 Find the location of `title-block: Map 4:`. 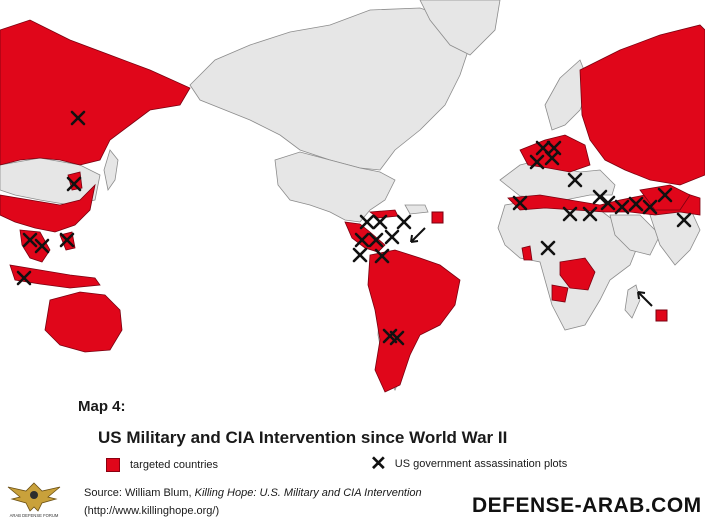

title-block: Map 4: is located at coordinates (102, 406).